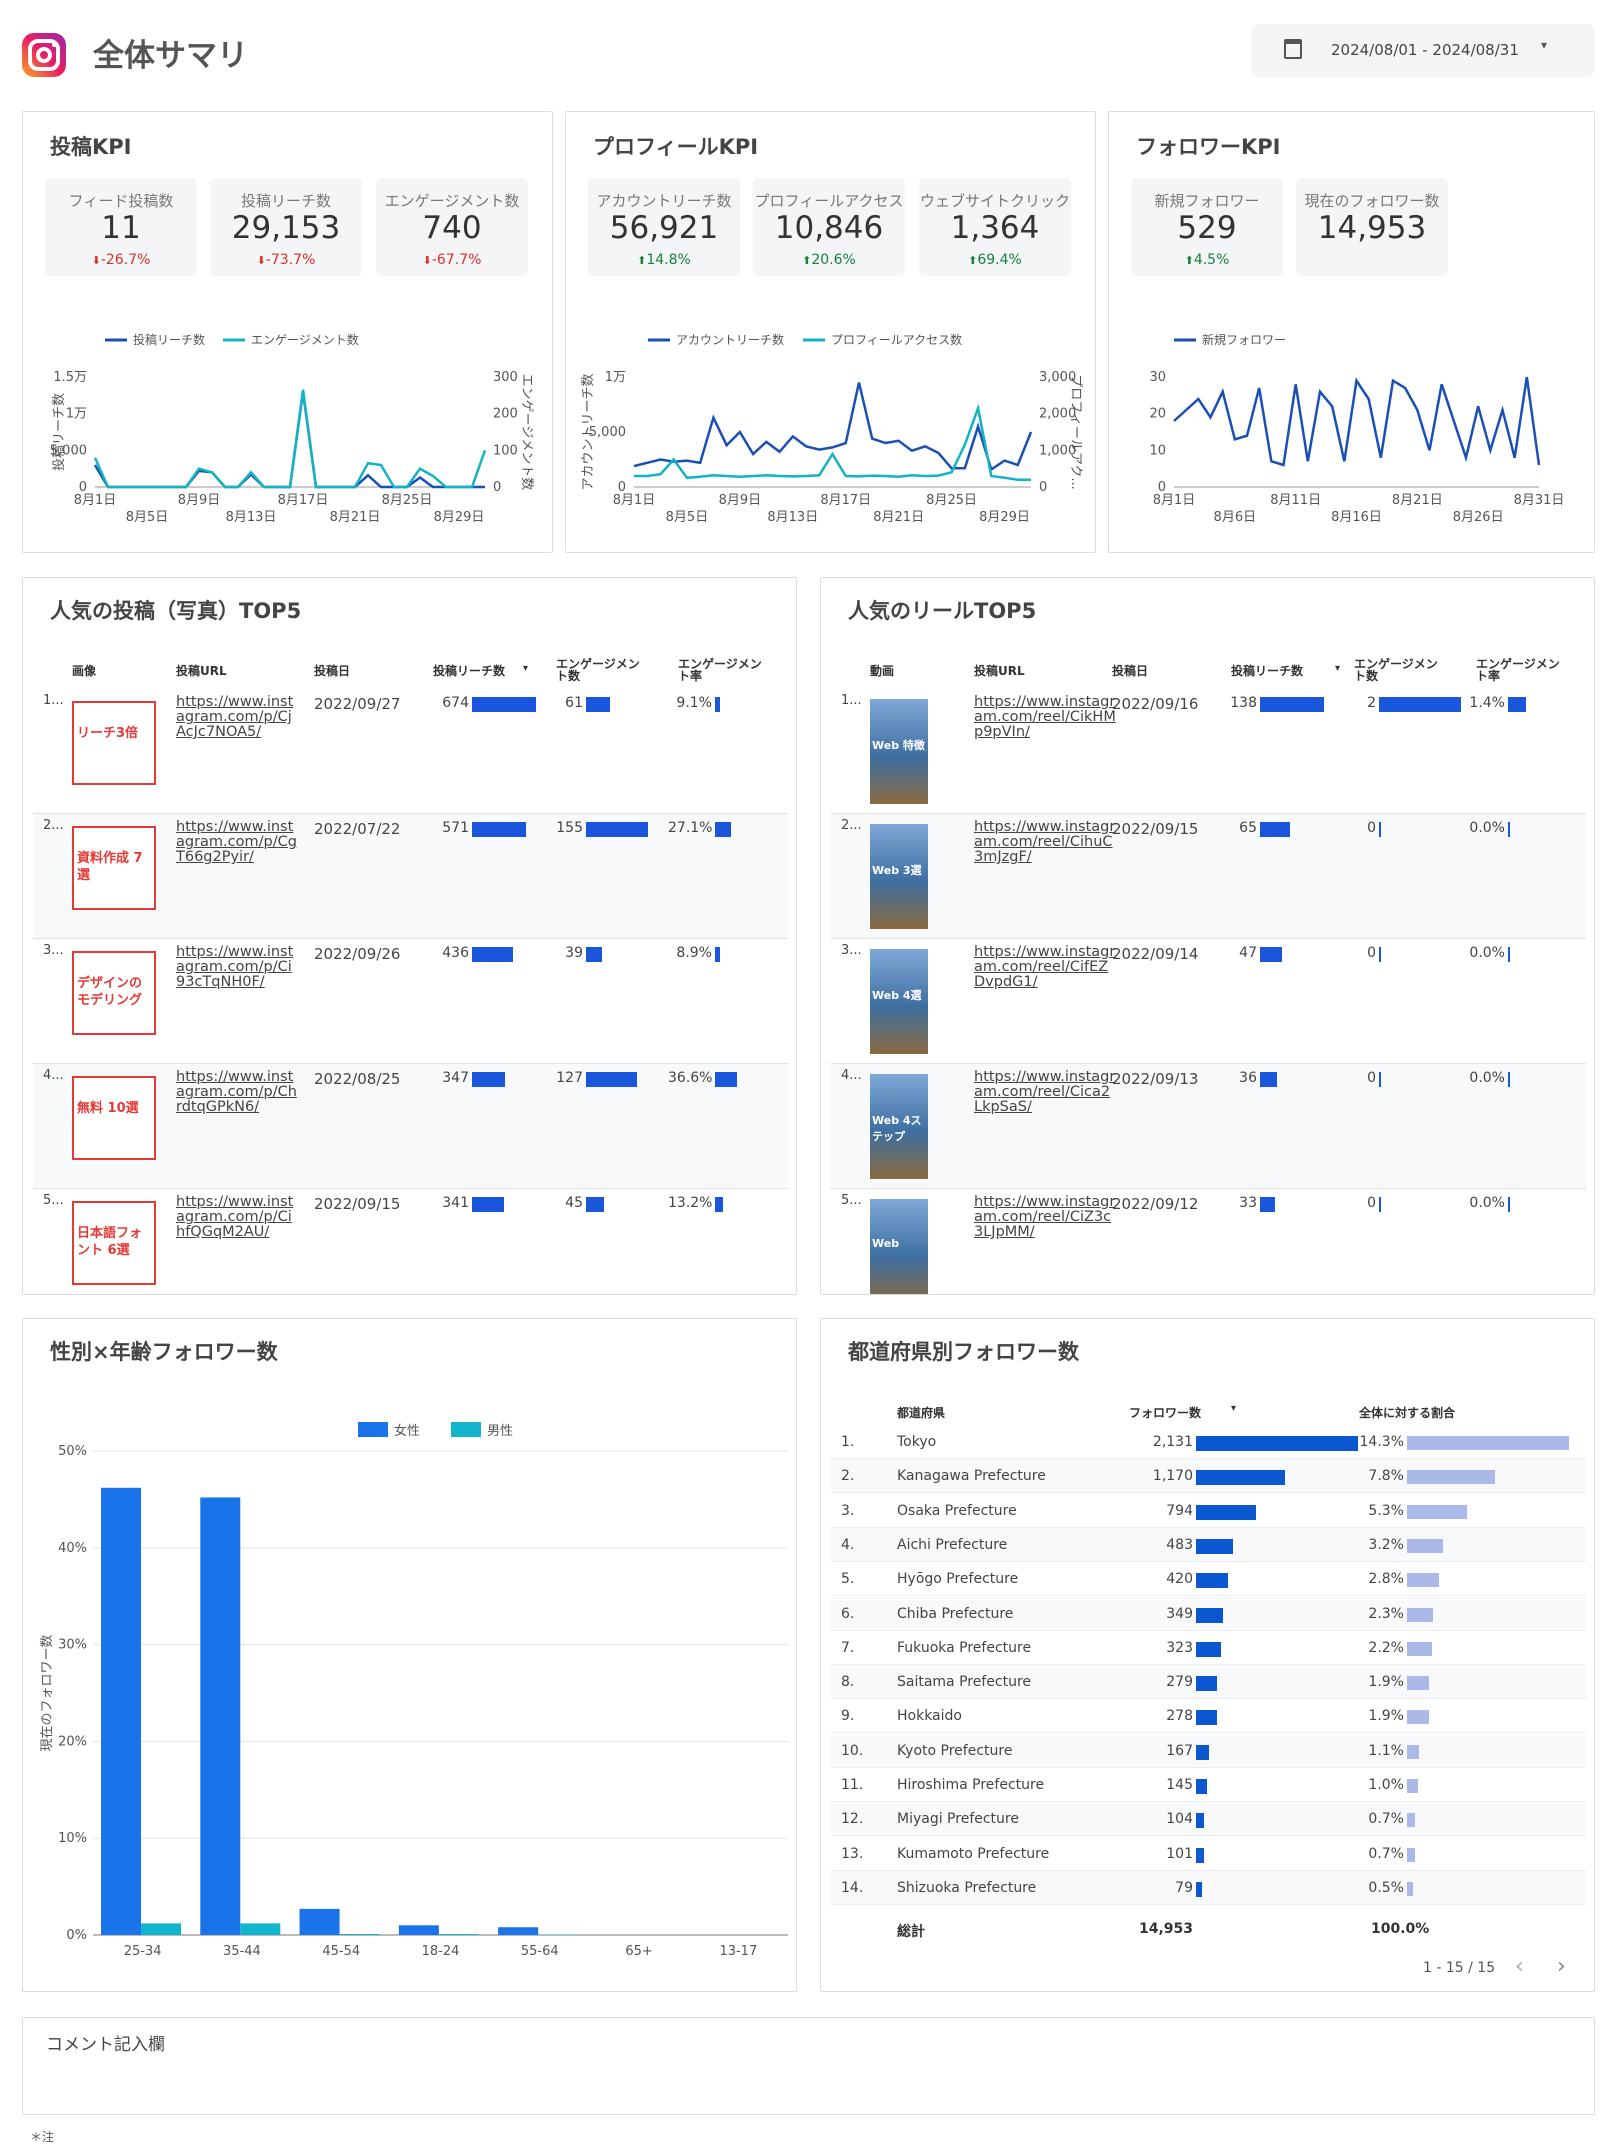 This screenshot has width=1612, height=2153. I want to click on table-row: 11. Hiroshima Prefecture 145 1.0%, so click(1208, 1785).